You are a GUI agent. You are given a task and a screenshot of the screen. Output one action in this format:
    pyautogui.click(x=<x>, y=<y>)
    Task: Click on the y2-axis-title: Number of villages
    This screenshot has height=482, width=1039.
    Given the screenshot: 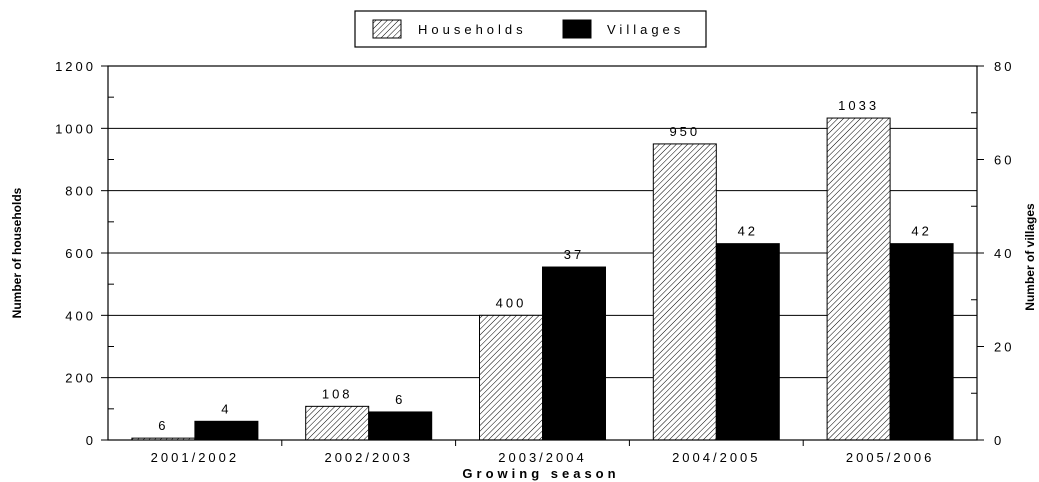 What is the action you would take?
    pyautogui.click(x=1030, y=257)
    